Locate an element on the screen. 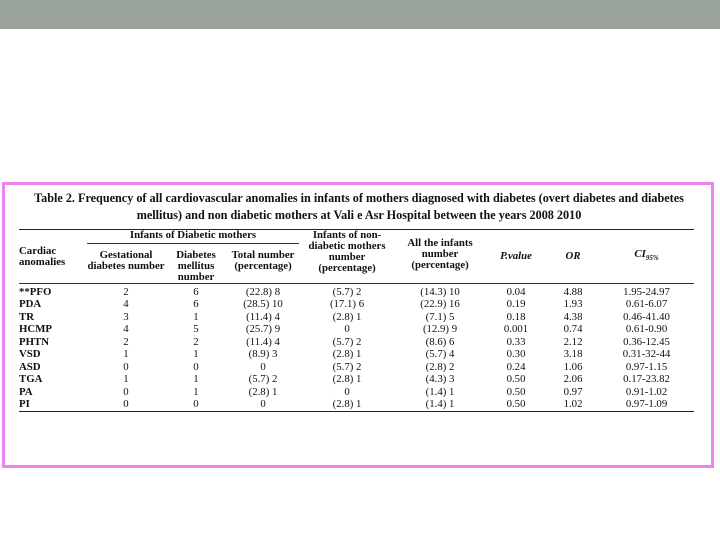 This screenshot has height=540, width=720. cell-all-infants: (4.3) 3 is located at coordinates (440, 379).